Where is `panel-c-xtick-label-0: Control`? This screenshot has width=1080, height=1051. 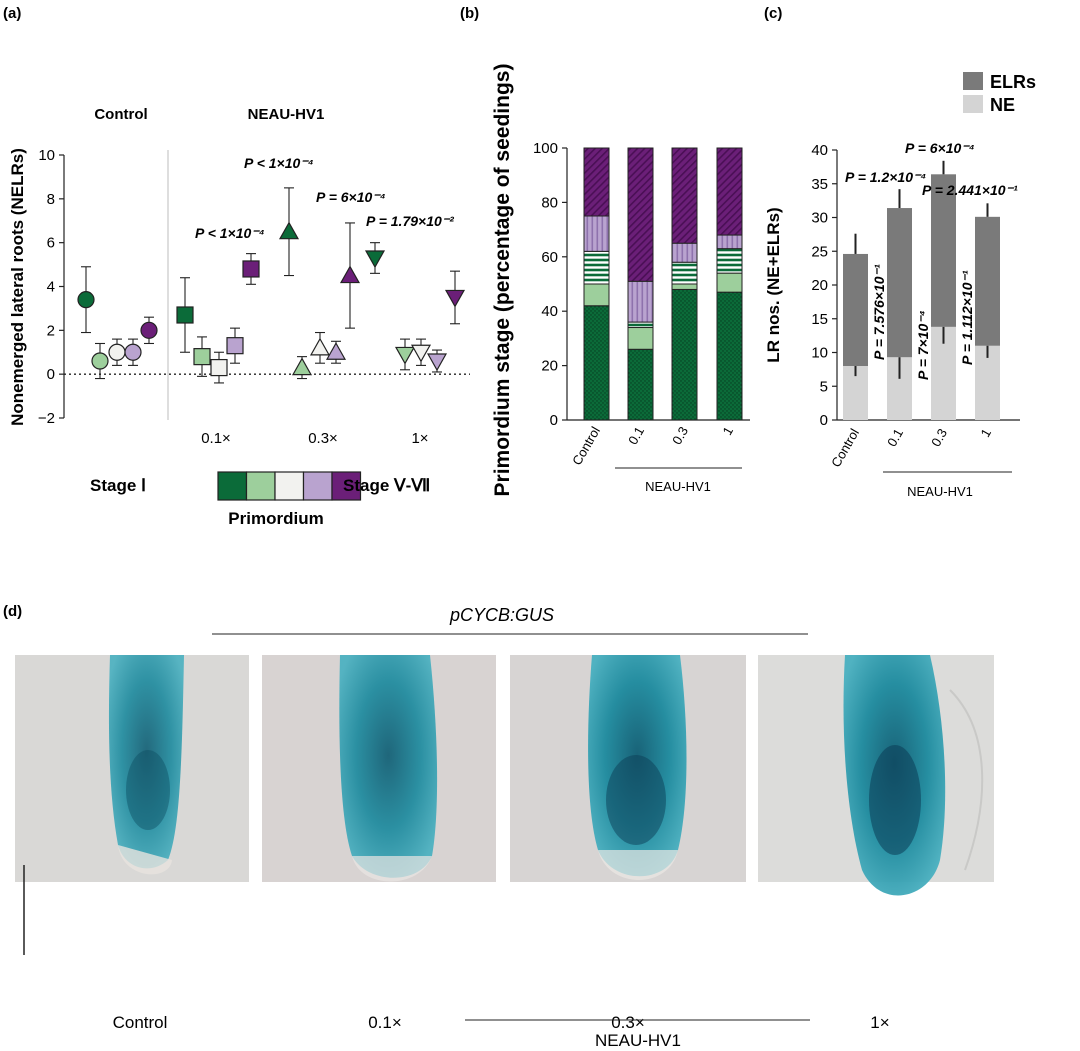
panel-c-xtick-label-0: Control is located at coordinates (845, 448).